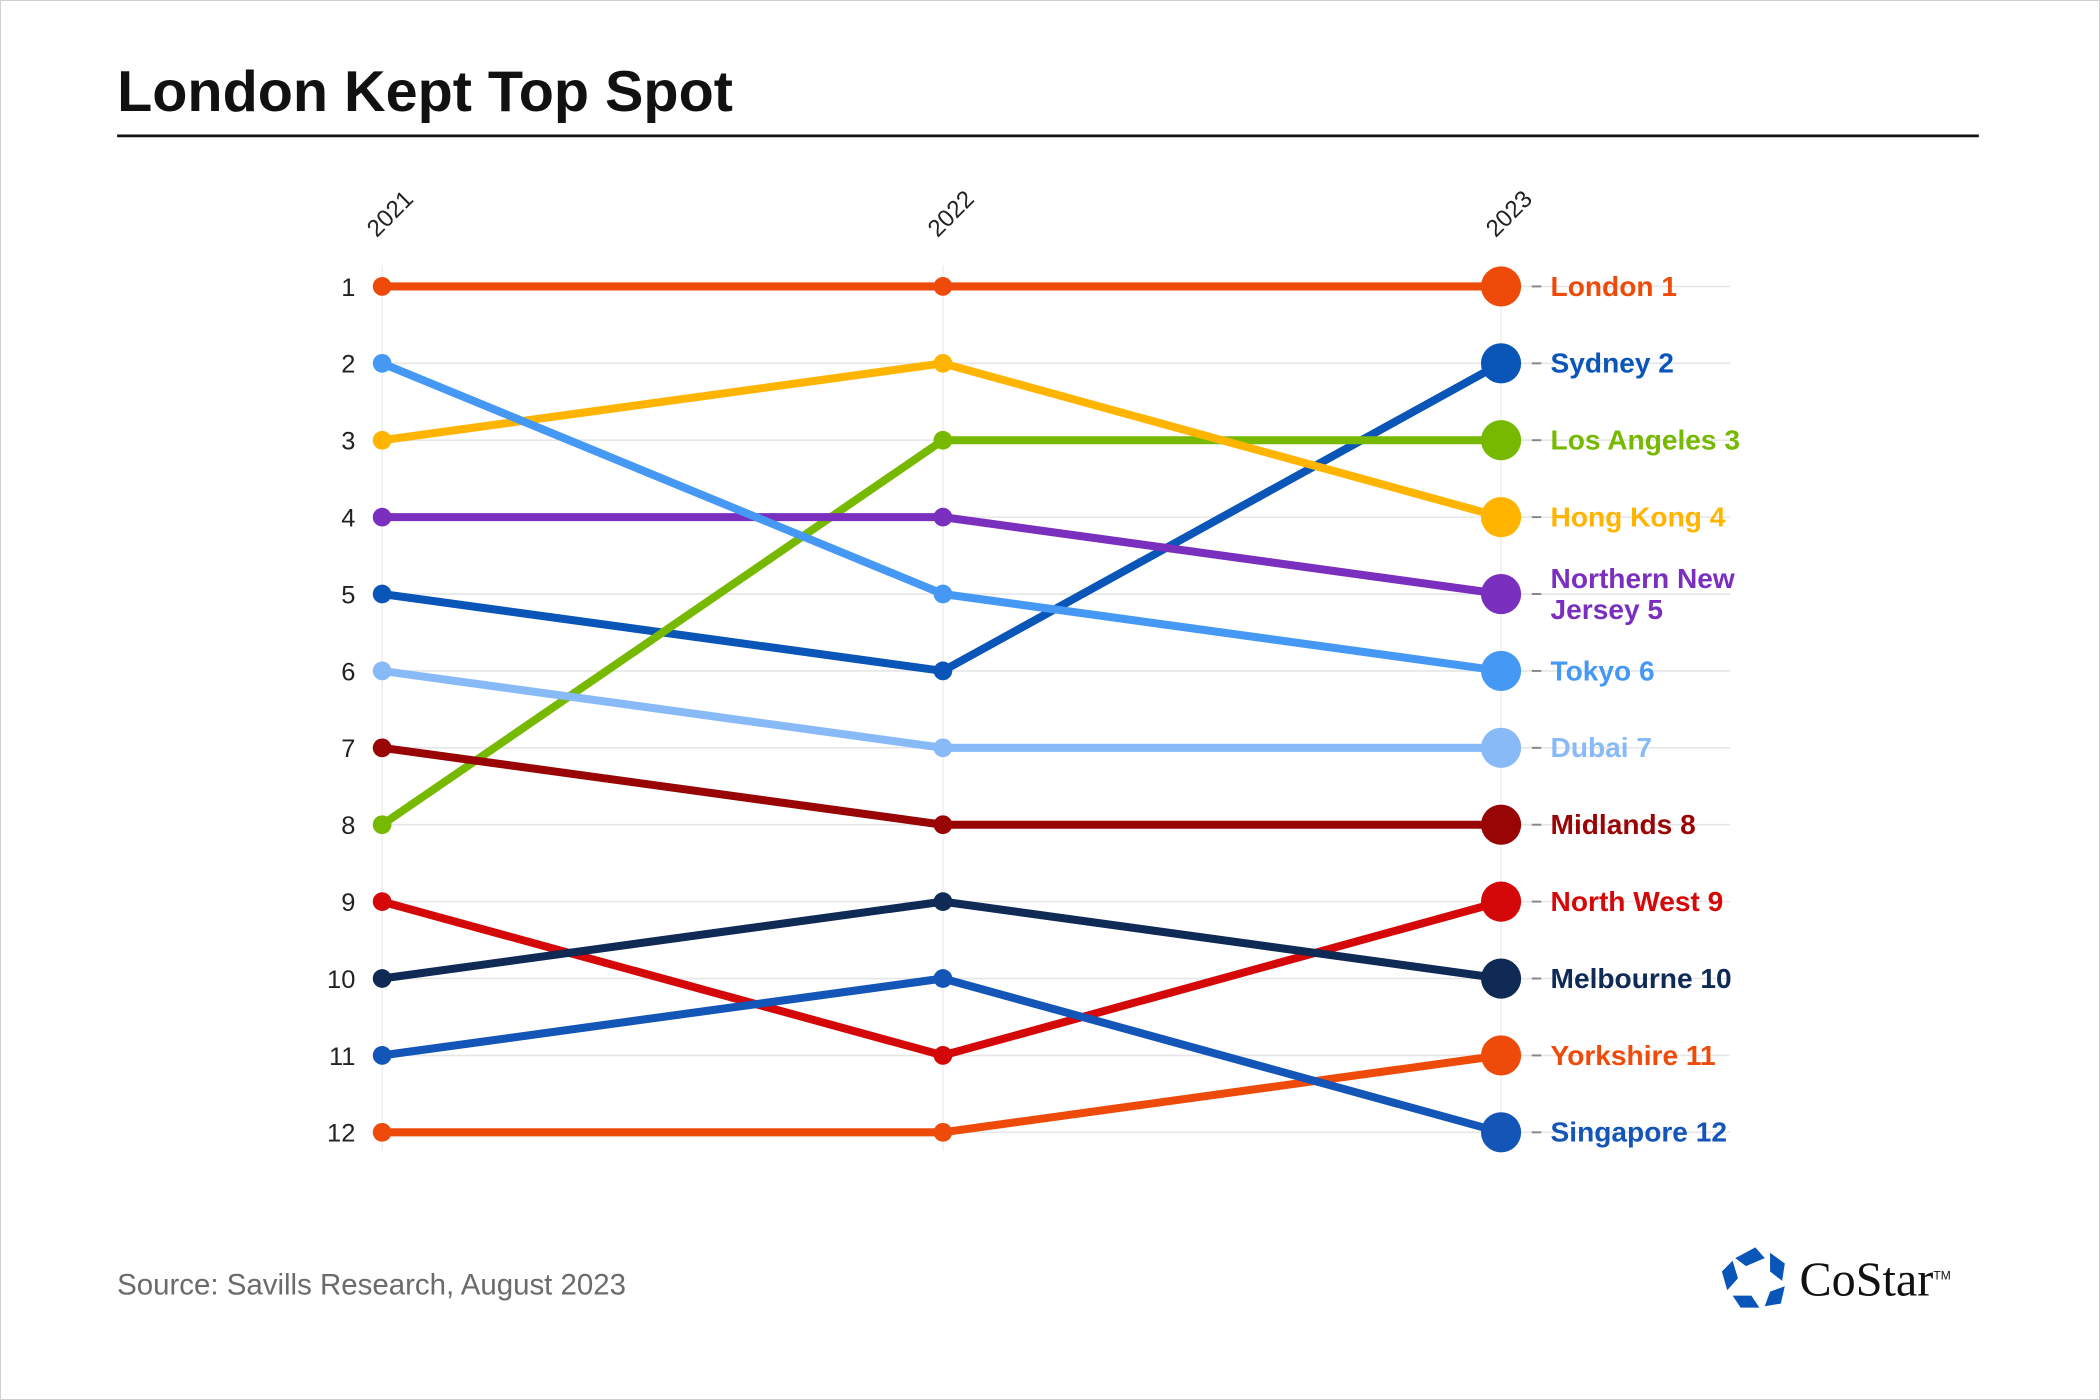 This screenshot has width=2100, height=1400. Describe the element at coordinates (348, 518) in the screenshot. I see `y-tick-label: 4` at that location.